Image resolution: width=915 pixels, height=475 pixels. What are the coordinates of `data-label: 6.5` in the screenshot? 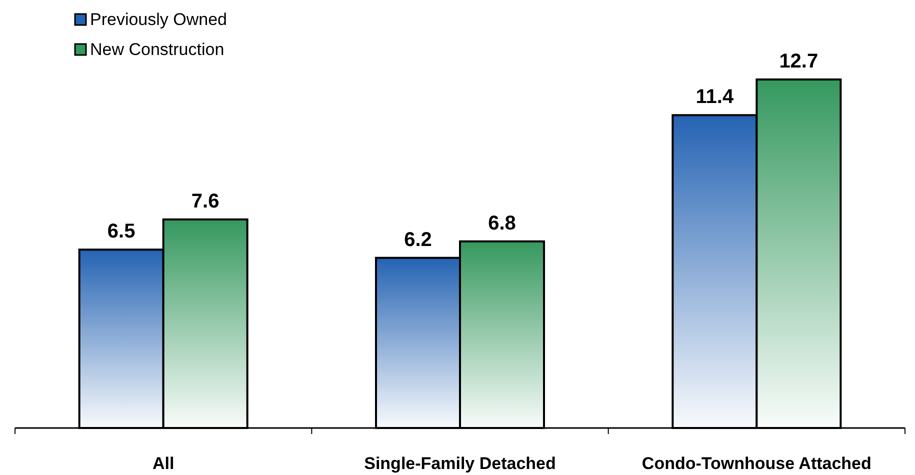 It's located at (121, 231).